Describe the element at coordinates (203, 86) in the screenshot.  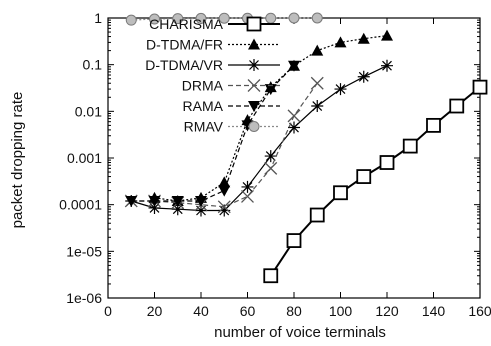
I see `legend-label: DRMA` at that location.